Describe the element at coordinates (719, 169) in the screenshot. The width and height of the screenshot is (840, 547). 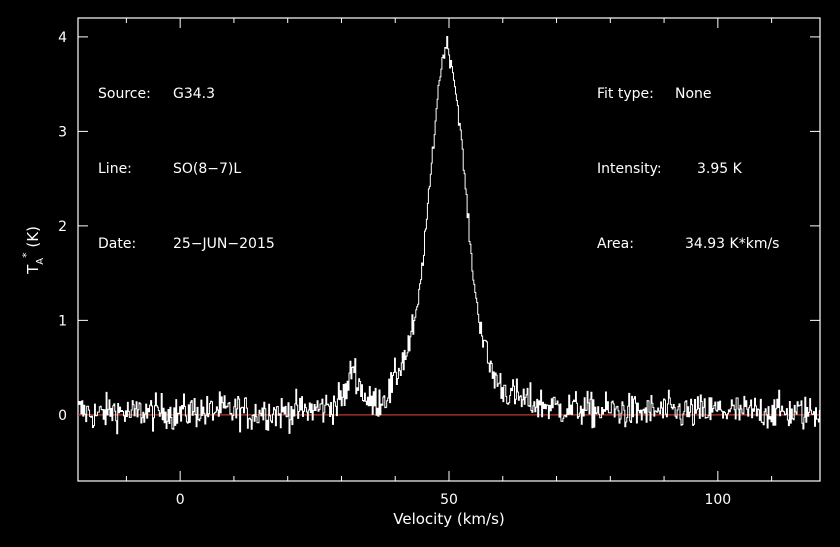
I see `intensity-value: 3.95 K` at that location.